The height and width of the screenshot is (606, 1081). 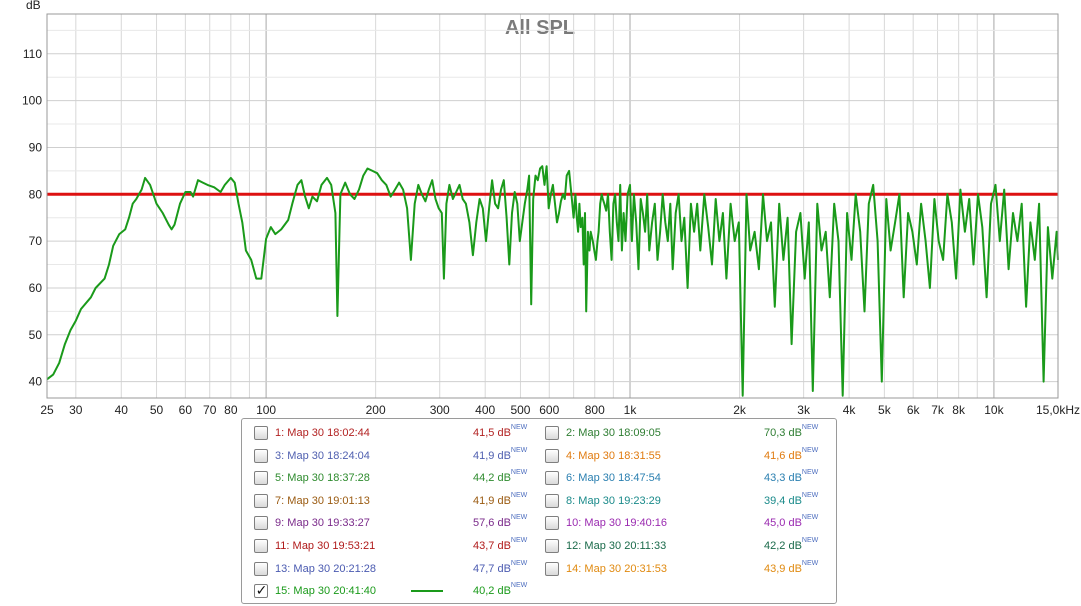 I want to click on legend-item: 11: Мар 30 19:53:21 43,7 dBNEW, so click(x=393, y=546).